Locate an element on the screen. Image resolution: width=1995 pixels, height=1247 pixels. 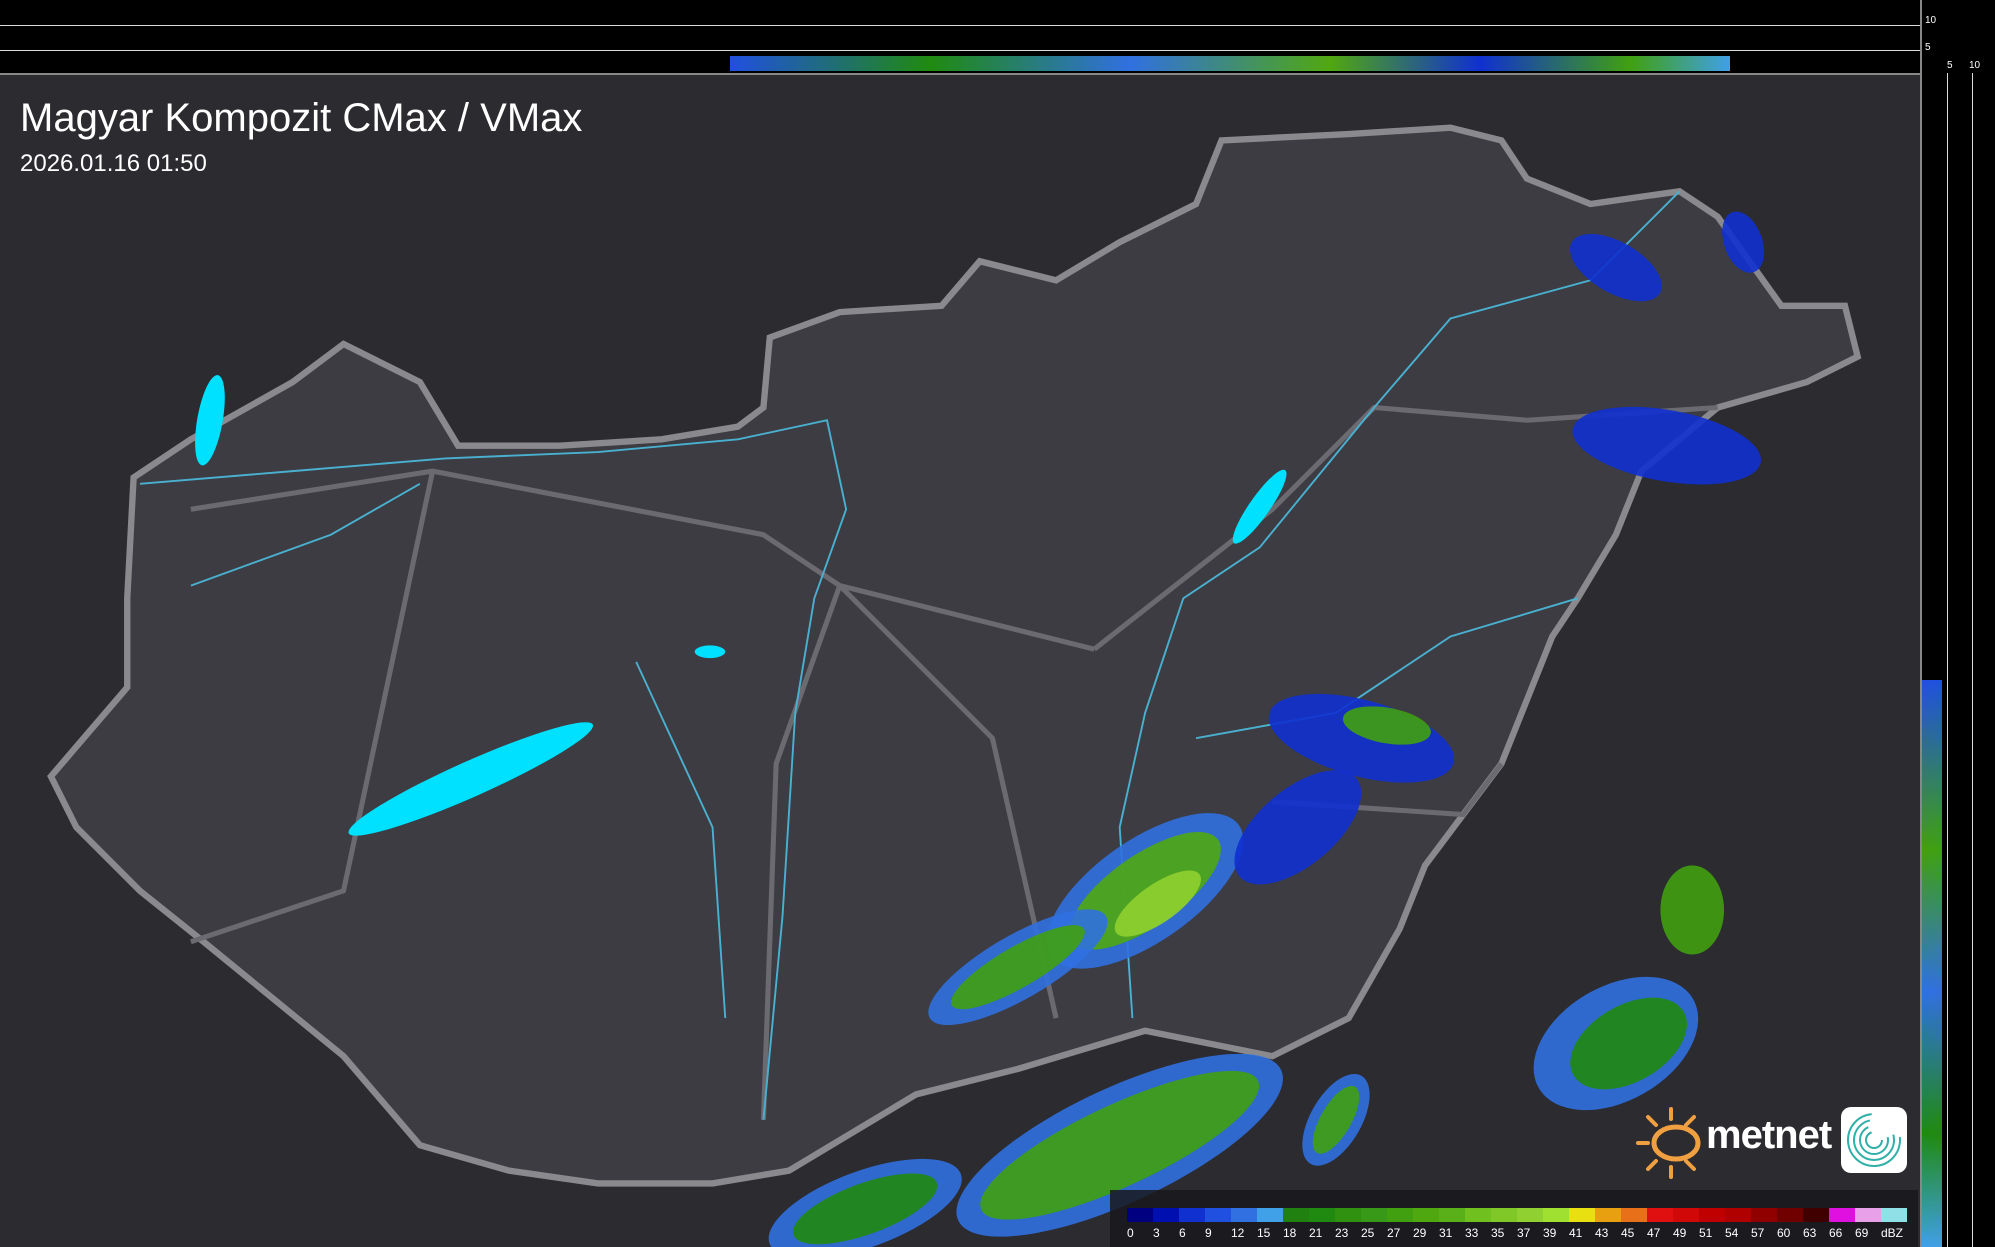
legend-label: 43 is located at coordinates (1602, 1233).